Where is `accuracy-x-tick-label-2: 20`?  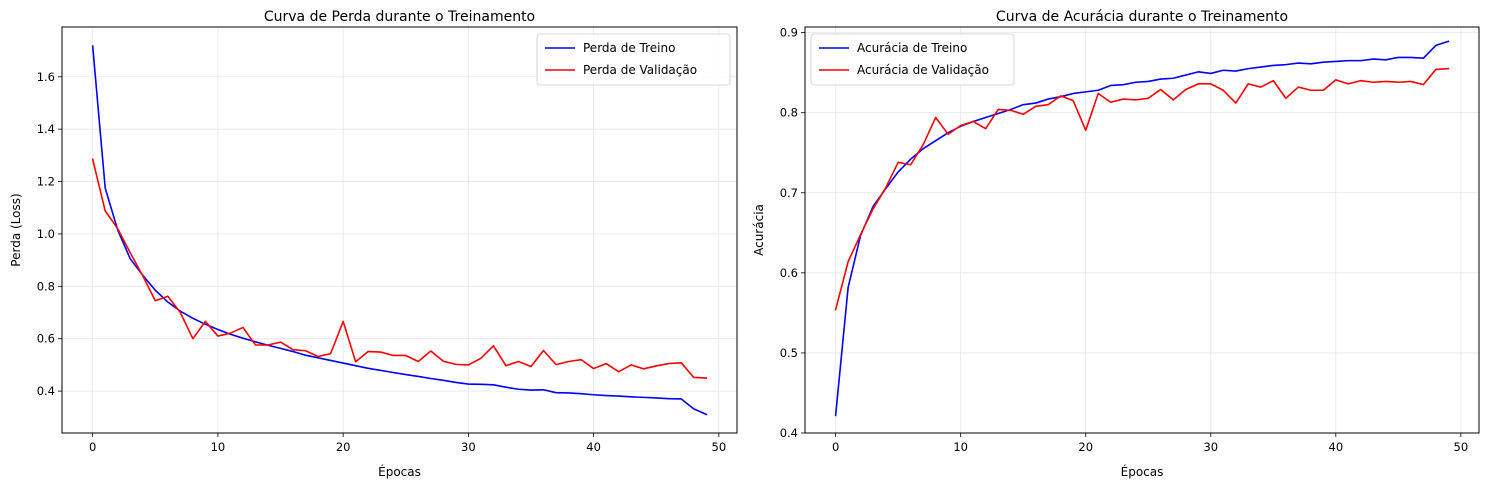
accuracy-x-tick-label-2: 20 is located at coordinates (1085, 447).